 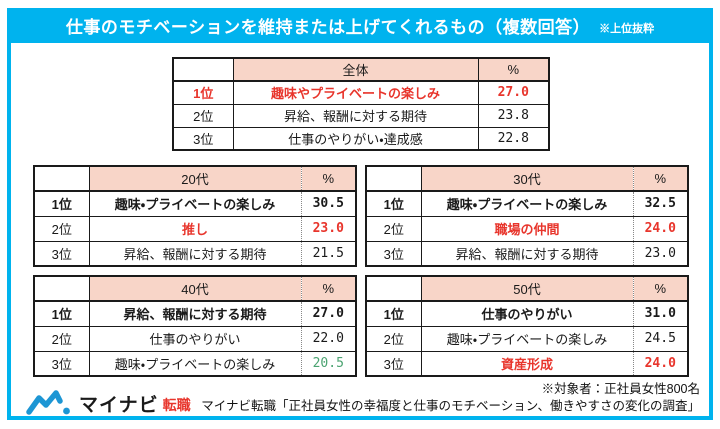 I want to click on item-cell: 資産形成, so click(x=527, y=363).